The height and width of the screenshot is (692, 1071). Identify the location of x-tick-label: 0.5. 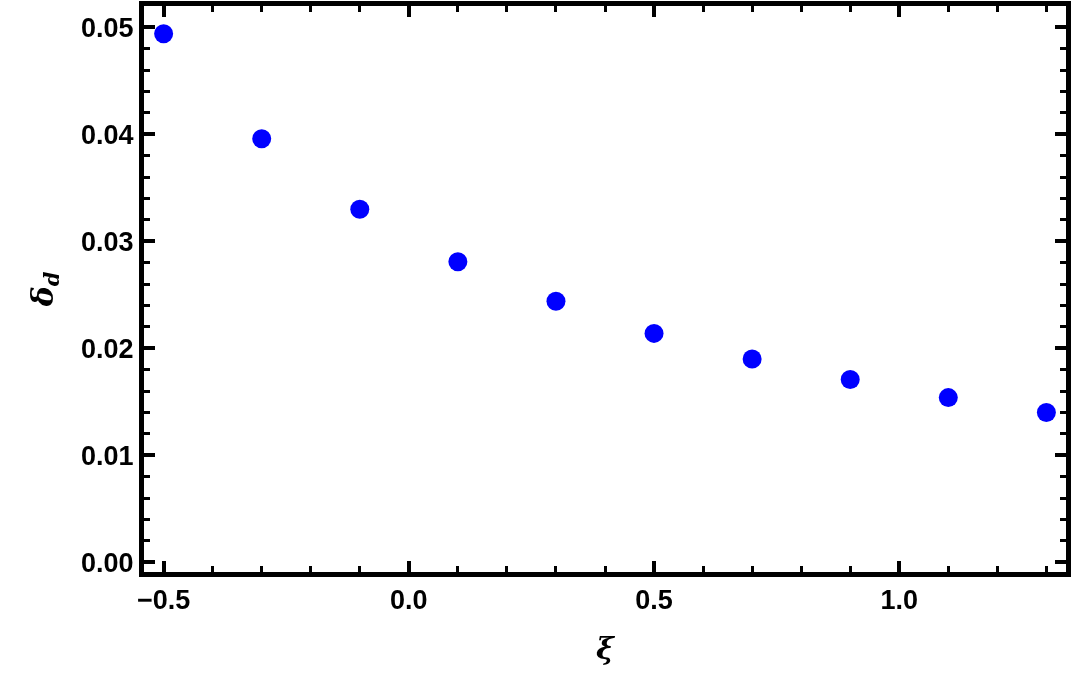
(654, 600).